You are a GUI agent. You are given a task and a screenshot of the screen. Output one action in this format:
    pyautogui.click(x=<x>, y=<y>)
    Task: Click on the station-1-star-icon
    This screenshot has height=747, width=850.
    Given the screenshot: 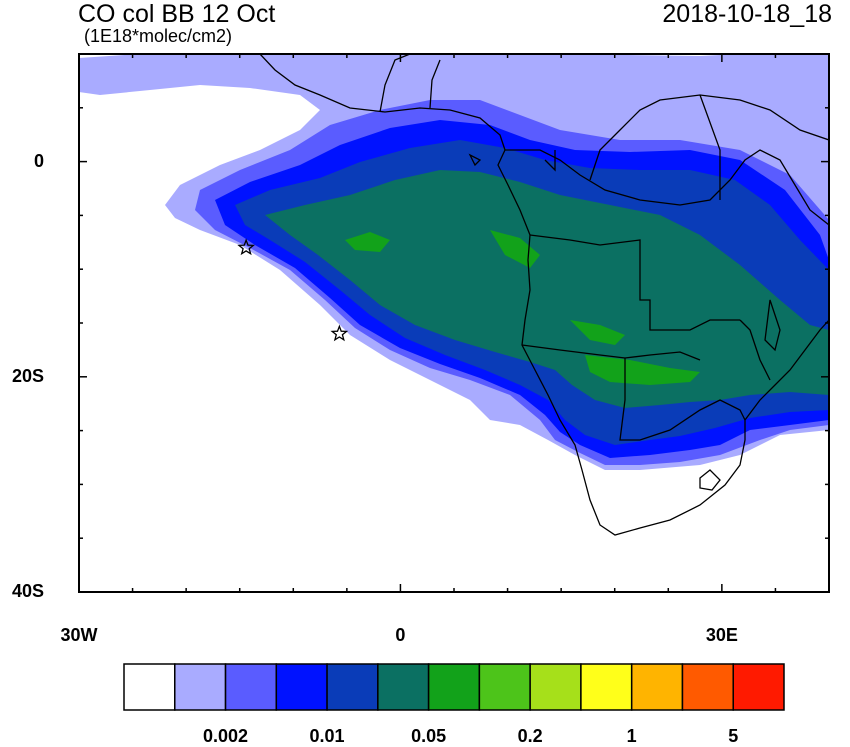 What is the action you would take?
    pyautogui.click(x=246, y=247)
    